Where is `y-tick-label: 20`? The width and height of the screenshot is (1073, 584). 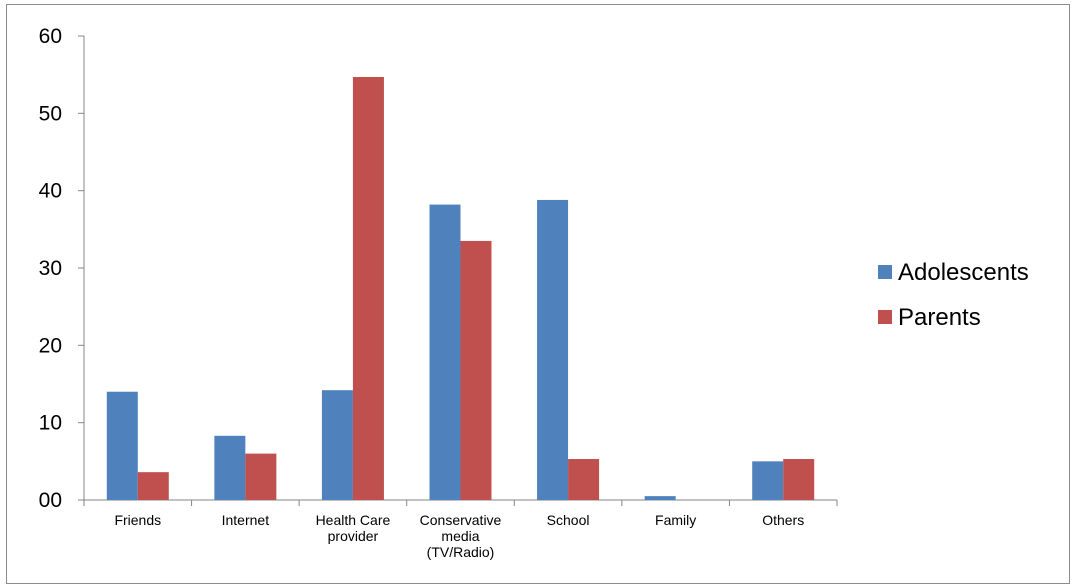
y-tick-label: 20 is located at coordinates (50, 345).